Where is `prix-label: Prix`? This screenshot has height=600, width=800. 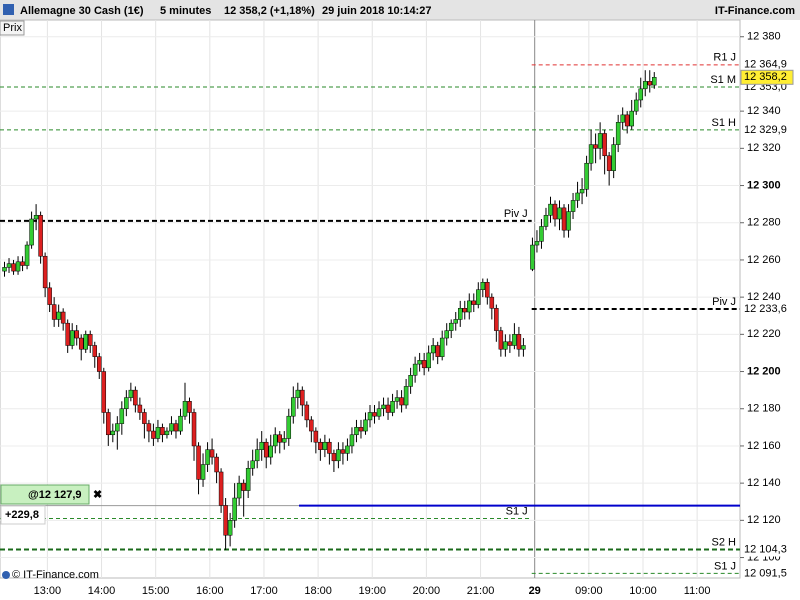
prix-label: Prix is located at coordinates (12, 28).